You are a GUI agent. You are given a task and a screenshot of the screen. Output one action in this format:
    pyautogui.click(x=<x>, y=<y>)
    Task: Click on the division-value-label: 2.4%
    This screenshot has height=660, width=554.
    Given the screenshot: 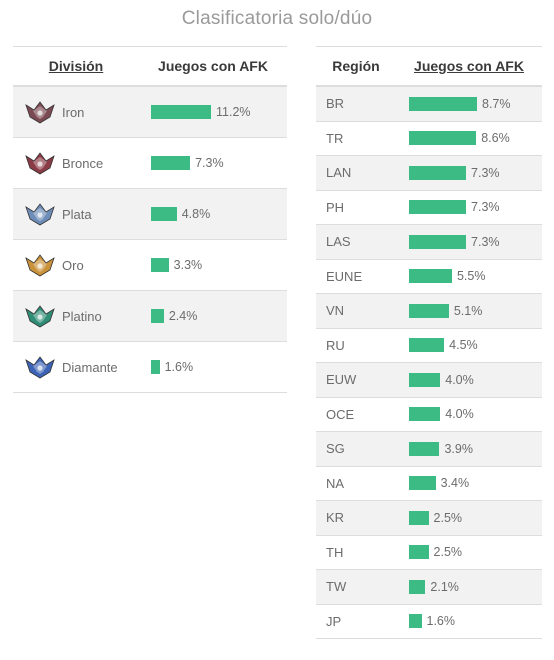 What is the action you would take?
    pyautogui.click(x=183, y=316)
    